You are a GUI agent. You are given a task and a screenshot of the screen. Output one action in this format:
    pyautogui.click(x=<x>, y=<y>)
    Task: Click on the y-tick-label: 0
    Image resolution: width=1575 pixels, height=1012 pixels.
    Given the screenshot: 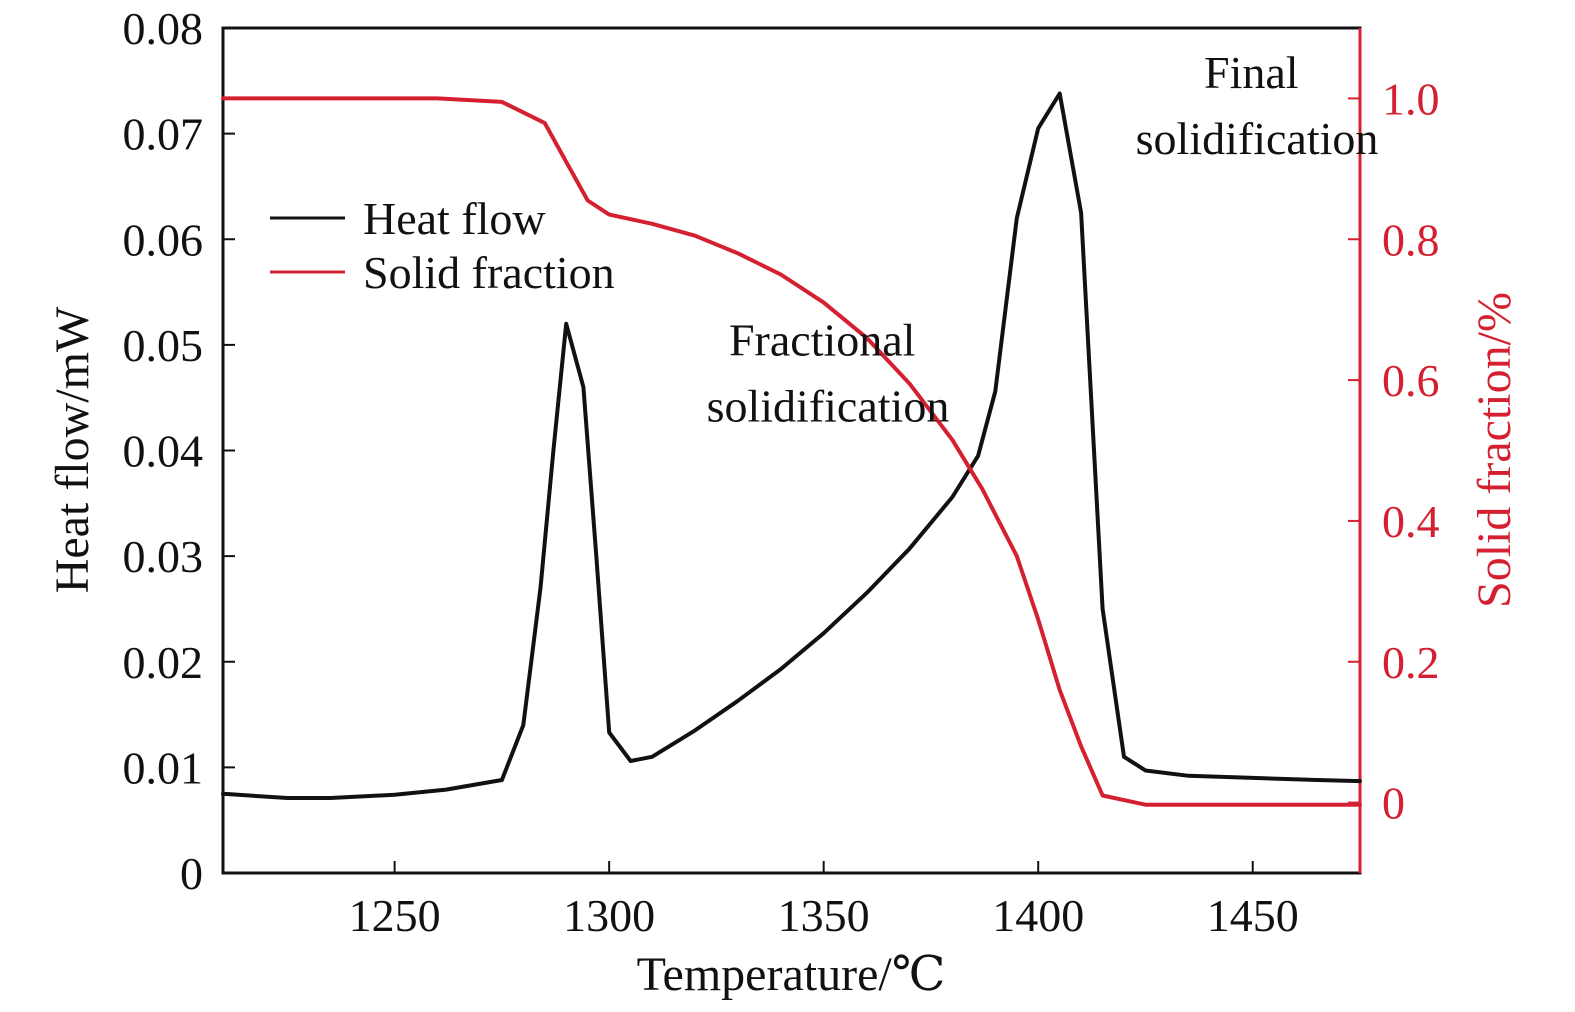 What is the action you would take?
    pyautogui.click(x=191, y=873)
    